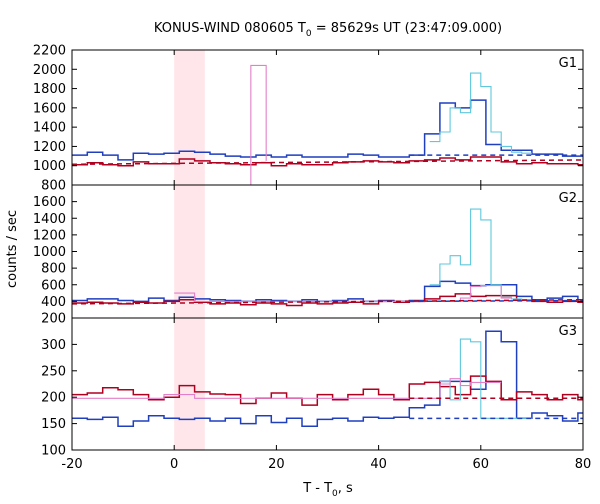  Describe the element at coordinates (49, 70) in the screenshot. I see `y-tick-label: 2000` at that location.